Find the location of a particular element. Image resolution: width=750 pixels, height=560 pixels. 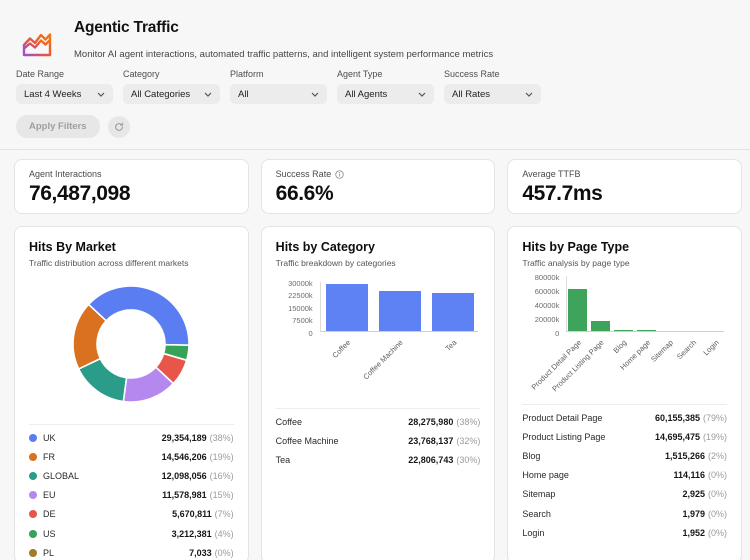

list-item-value-group: 14,695,475 (19%) is located at coordinates (691, 437).